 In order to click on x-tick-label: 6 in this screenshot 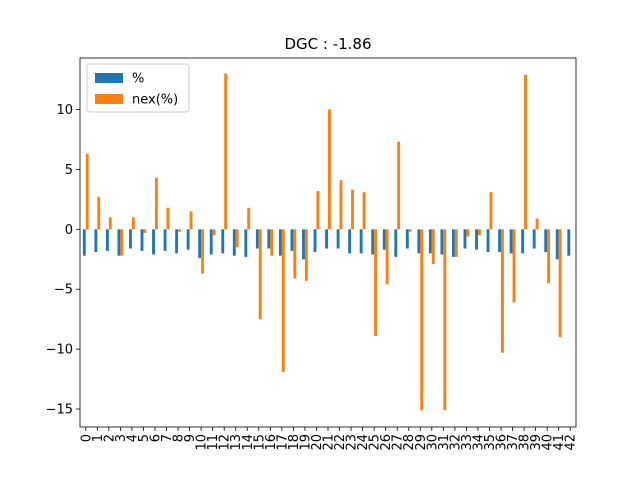, I will do `click(155, 438)`.